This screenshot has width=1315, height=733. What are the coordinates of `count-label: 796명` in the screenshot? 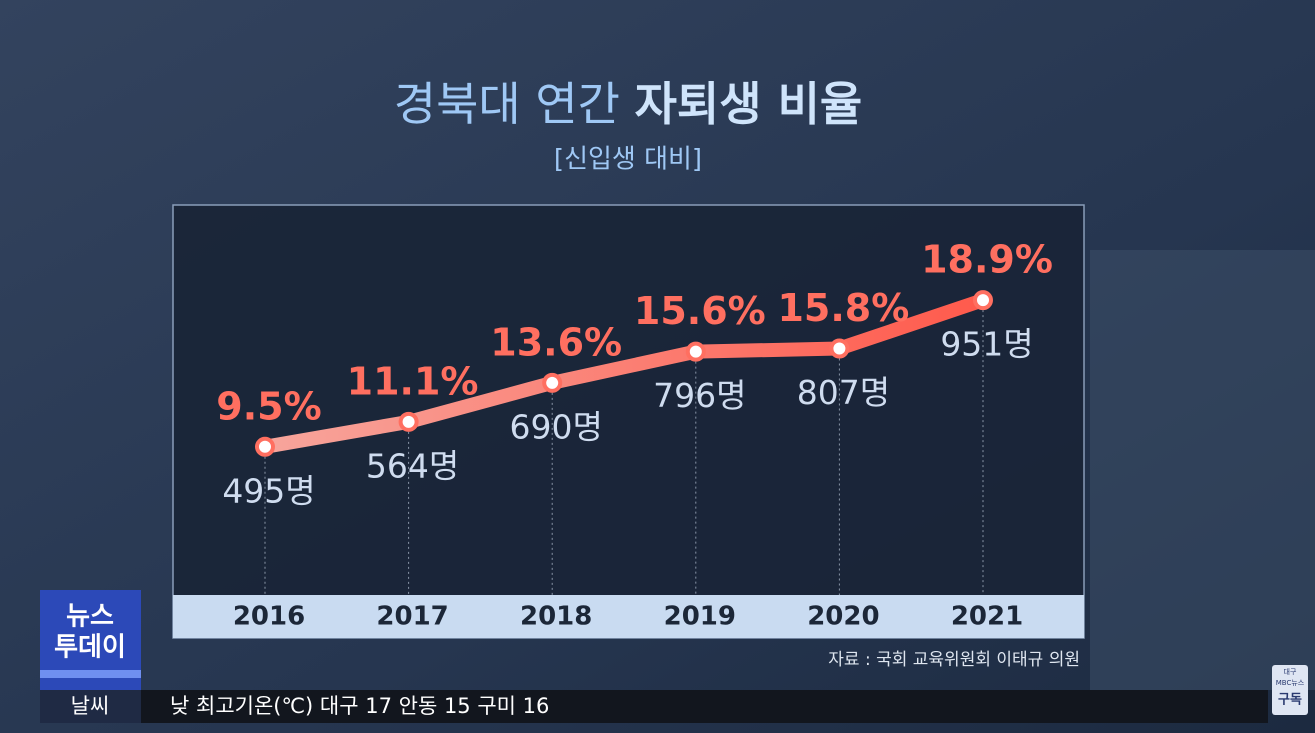 It's located at (699, 395).